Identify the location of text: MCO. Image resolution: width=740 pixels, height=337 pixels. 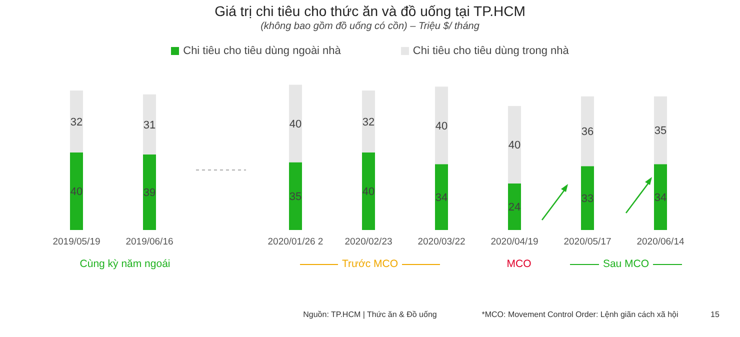
(519, 264).